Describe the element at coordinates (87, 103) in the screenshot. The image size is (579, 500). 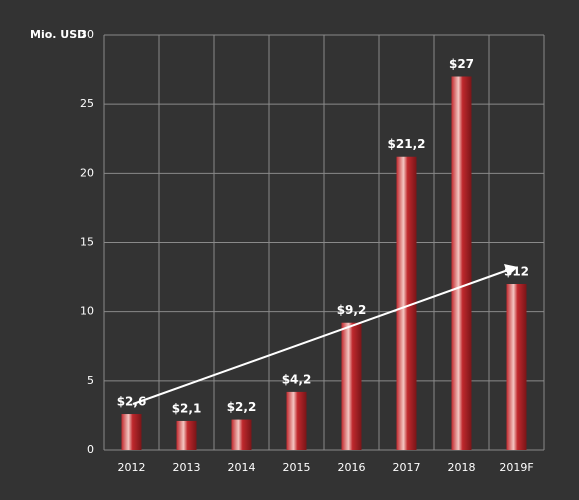
I see `y-tick-label: 25` at that location.